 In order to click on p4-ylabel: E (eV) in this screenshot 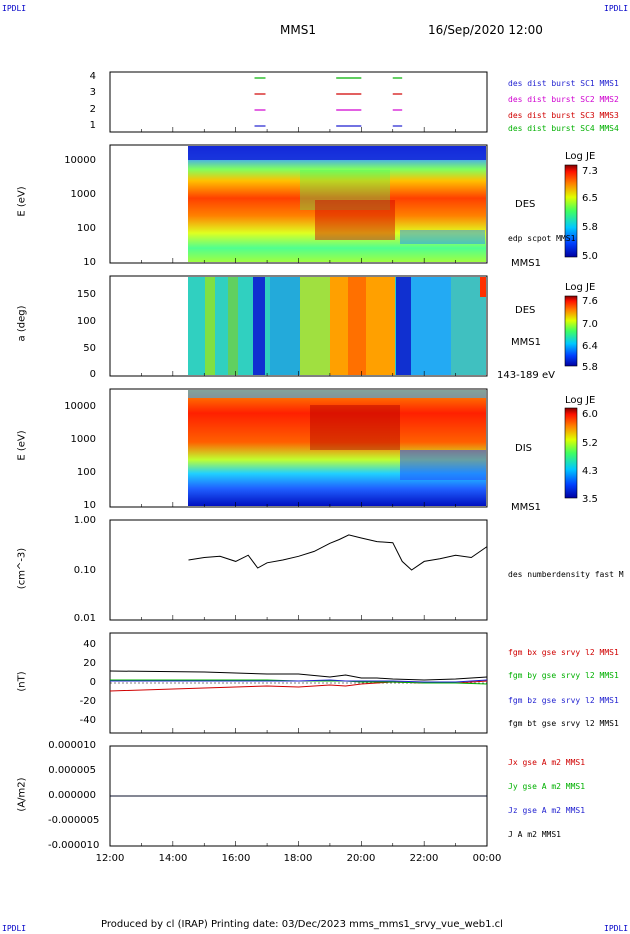, I will do `click(22, 445)`.